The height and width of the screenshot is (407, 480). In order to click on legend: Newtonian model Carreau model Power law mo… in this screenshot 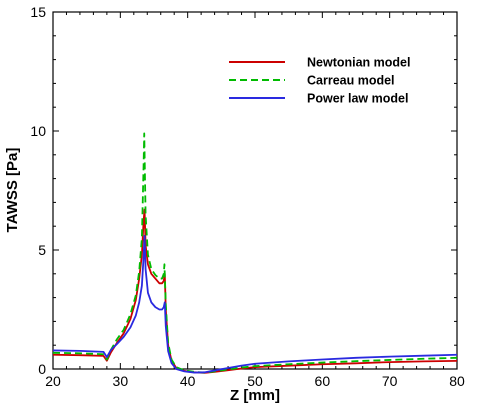, I will do `click(319, 81)`.